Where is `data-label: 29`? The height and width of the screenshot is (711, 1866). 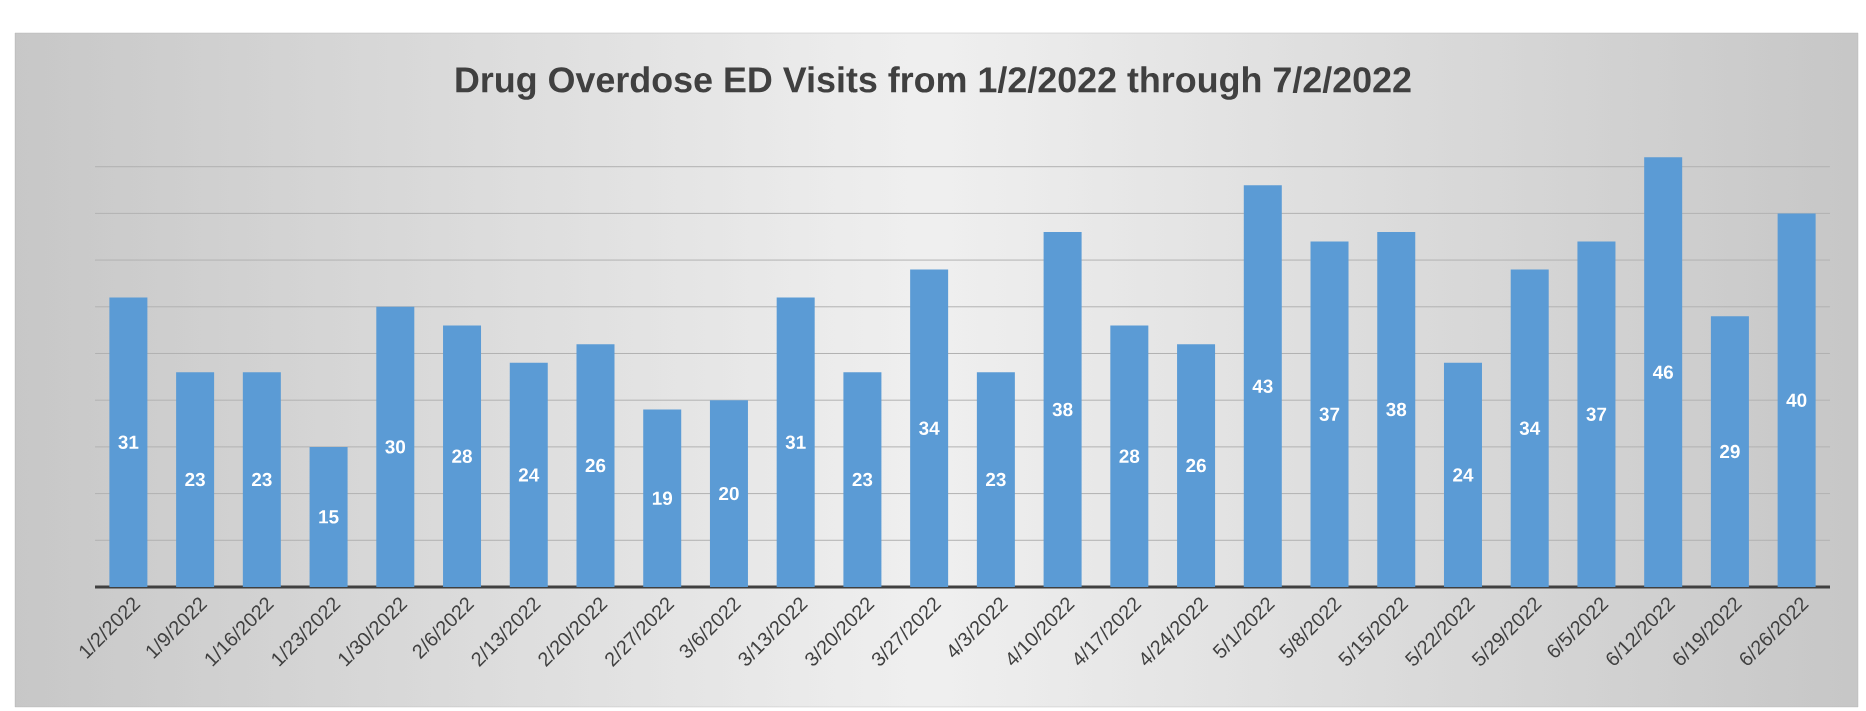 data-label: 29 is located at coordinates (1730, 451).